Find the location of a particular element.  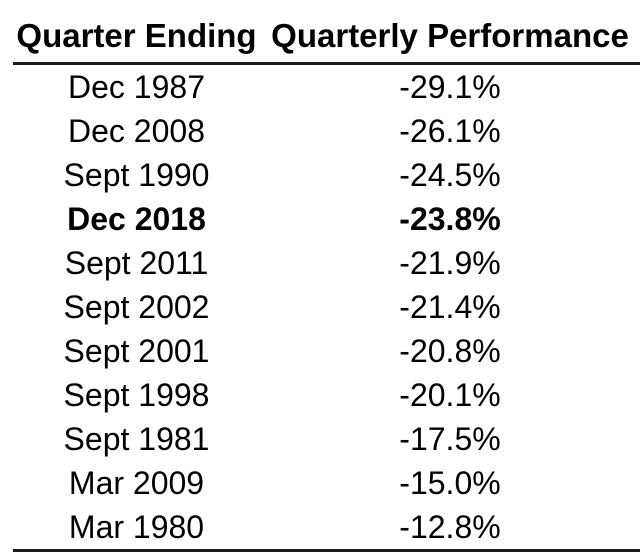

quarter-cell: Sept 2011 is located at coordinates (136, 263).